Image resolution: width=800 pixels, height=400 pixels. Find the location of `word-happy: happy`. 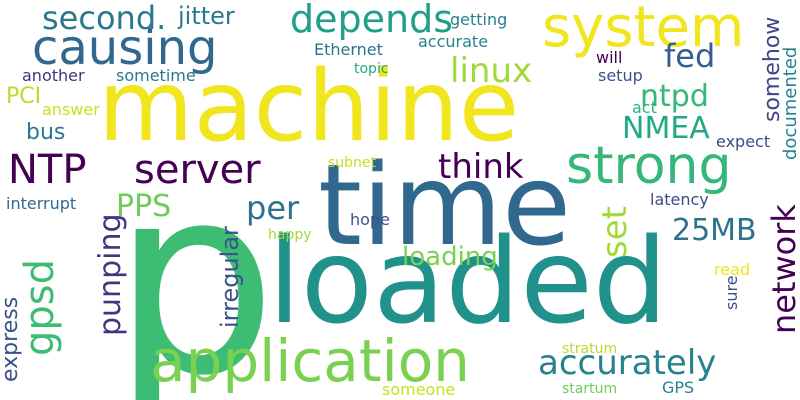

word-happy: happy is located at coordinates (290, 235).